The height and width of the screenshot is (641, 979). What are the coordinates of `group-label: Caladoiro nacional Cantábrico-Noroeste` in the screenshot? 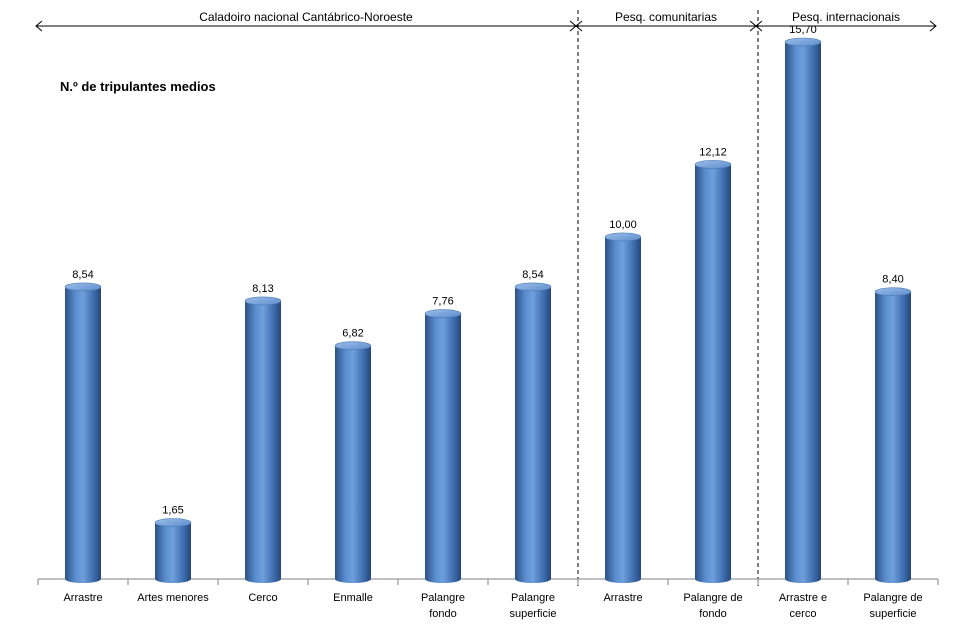 It's located at (306, 17).